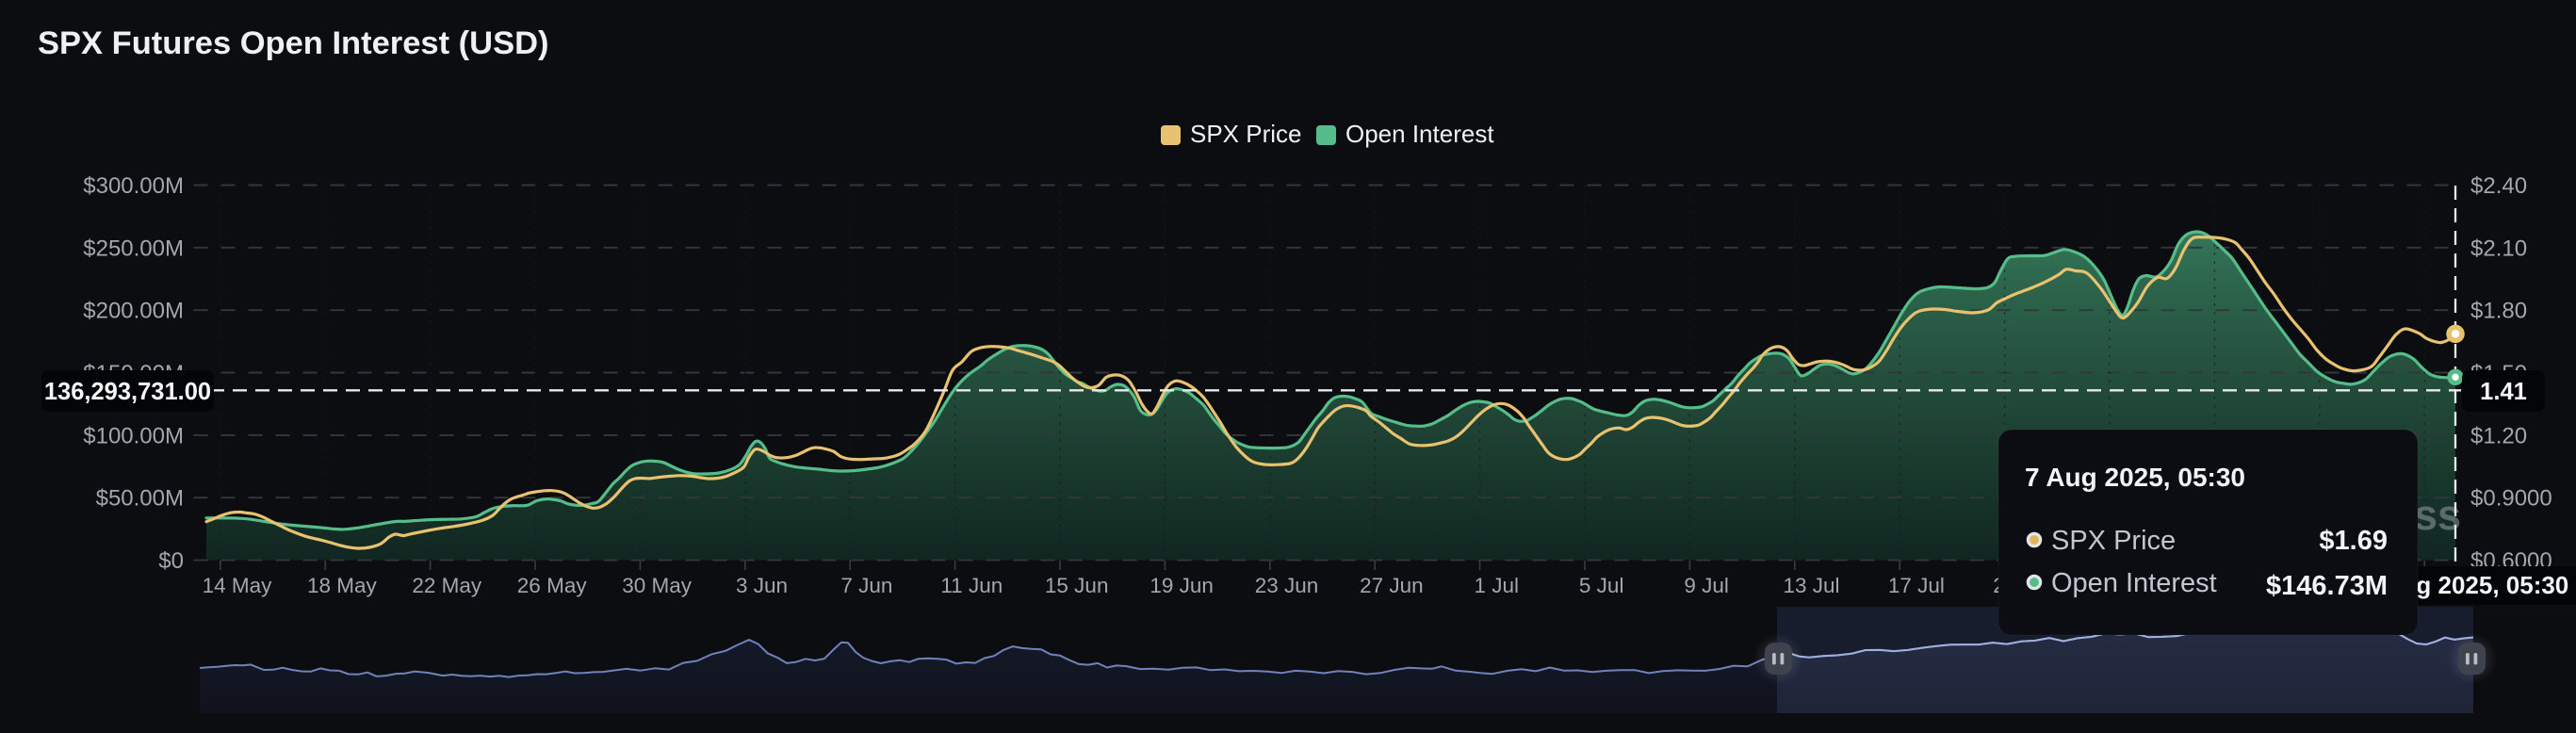 The image size is (2576, 733). I want to click on svg-text: $100.00M, so click(133, 436).